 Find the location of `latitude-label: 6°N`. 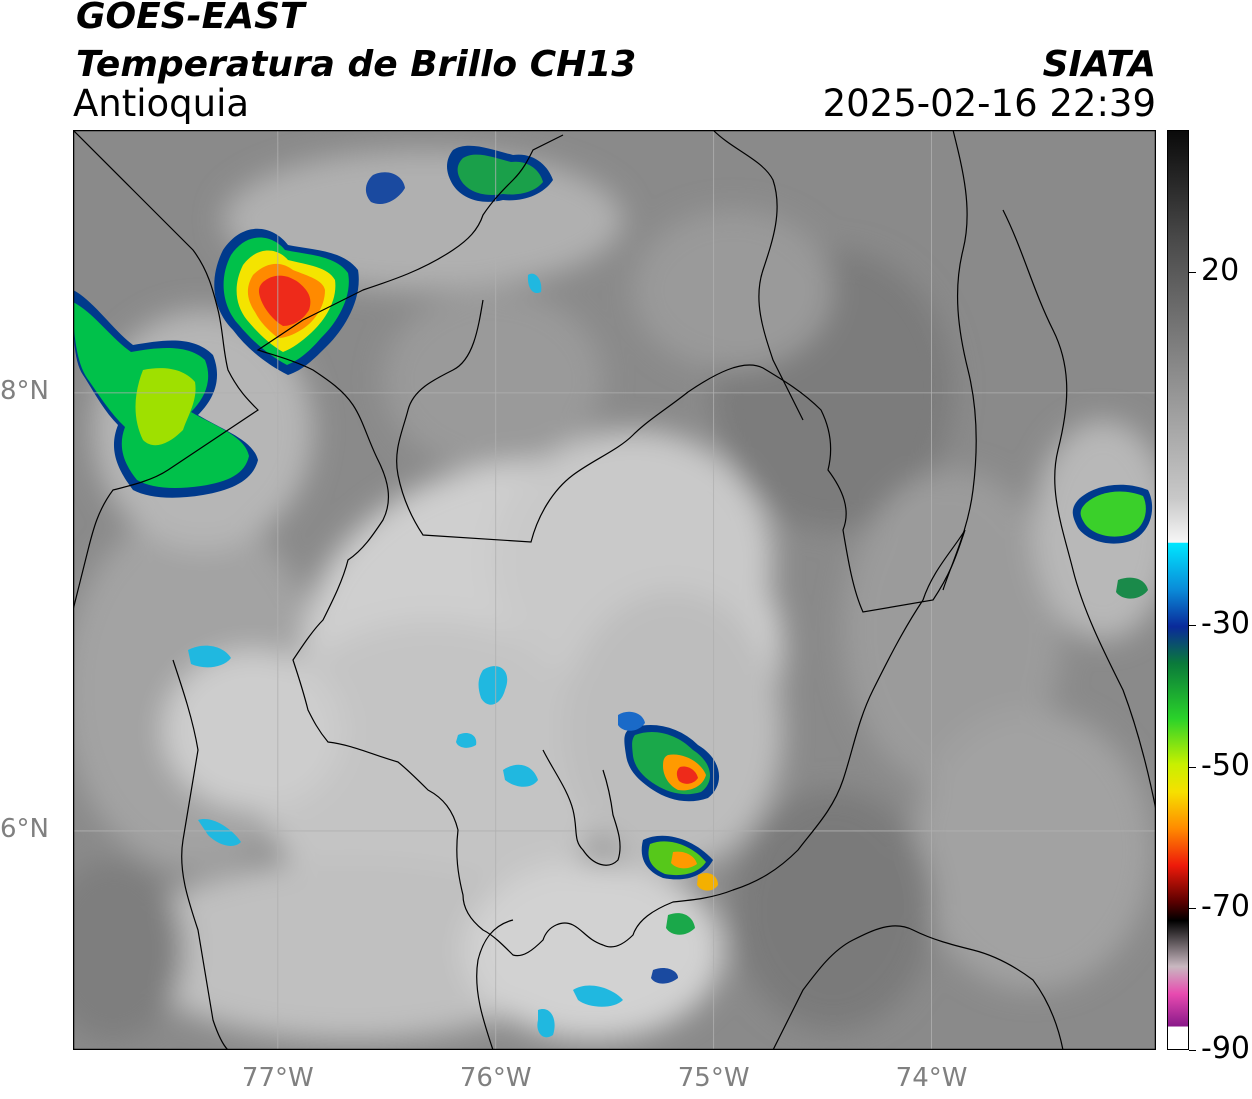

latitude-label: 6°N is located at coordinates (24, 828).